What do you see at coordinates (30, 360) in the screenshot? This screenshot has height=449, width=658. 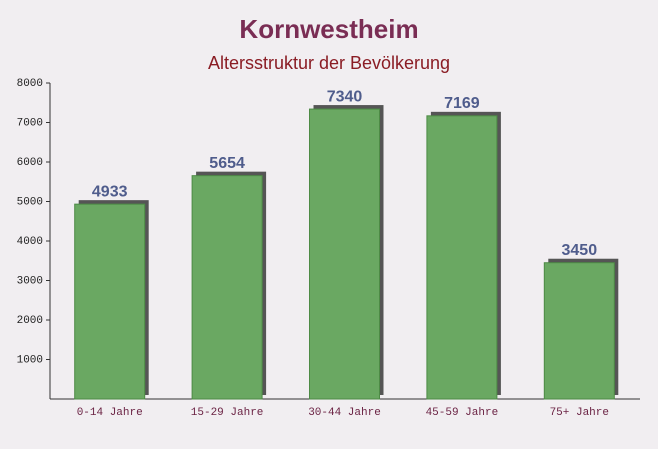 I see `y-tick-label: 1000` at bounding box center [30, 360].